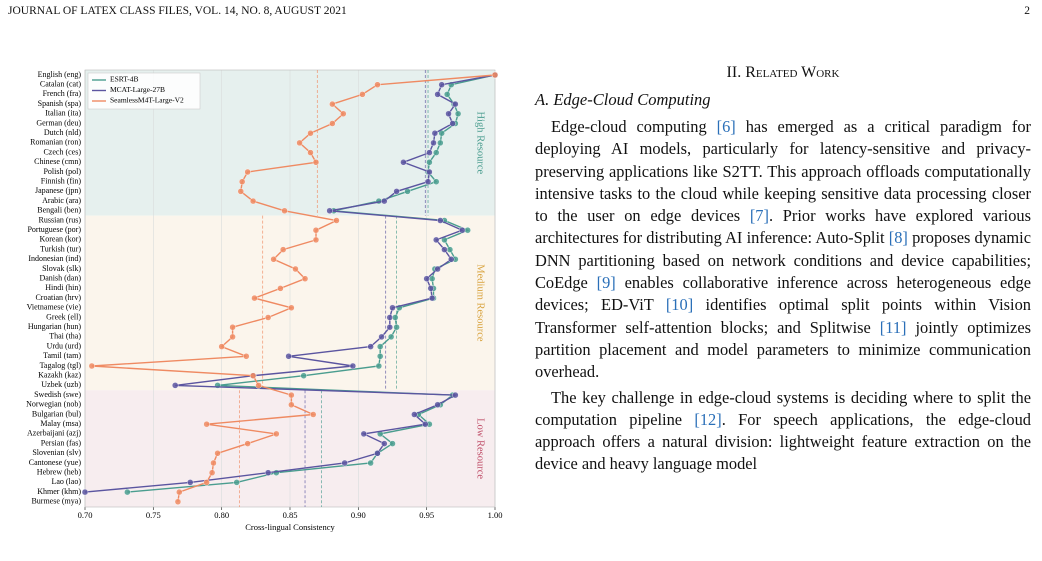 The width and height of the screenshot is (1042, 561). What do you see at coordinates (59, 375) in the screenshot?
I see `category-label: Kazakh (kaz)` at bounding box center [59, 375].